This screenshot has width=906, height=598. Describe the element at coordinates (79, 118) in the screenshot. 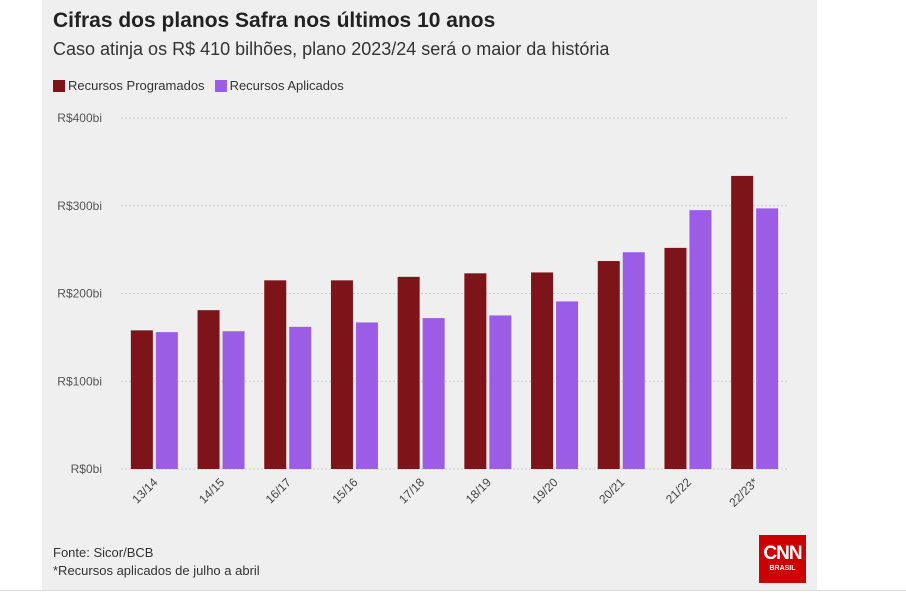

I see `y-tick-label: R$400bi` at that location.